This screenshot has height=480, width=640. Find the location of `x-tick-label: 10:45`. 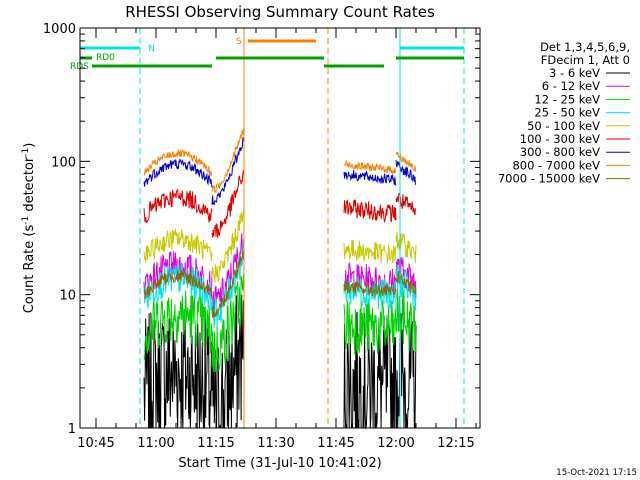

x-tick-label: 10:45 is located at coordinates (95, 443).